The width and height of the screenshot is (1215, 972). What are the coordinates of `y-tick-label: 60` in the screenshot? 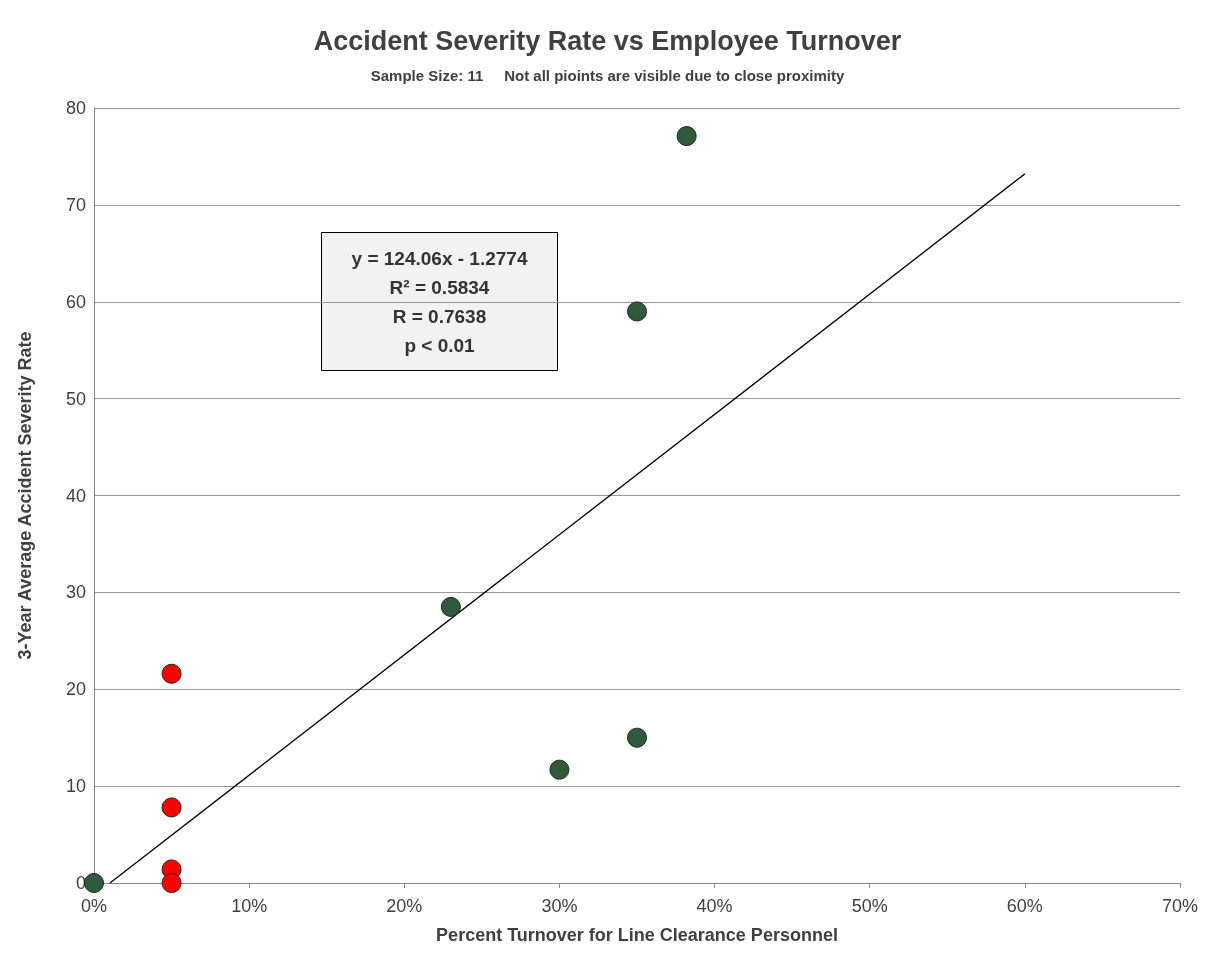 It's located at (75, 301).